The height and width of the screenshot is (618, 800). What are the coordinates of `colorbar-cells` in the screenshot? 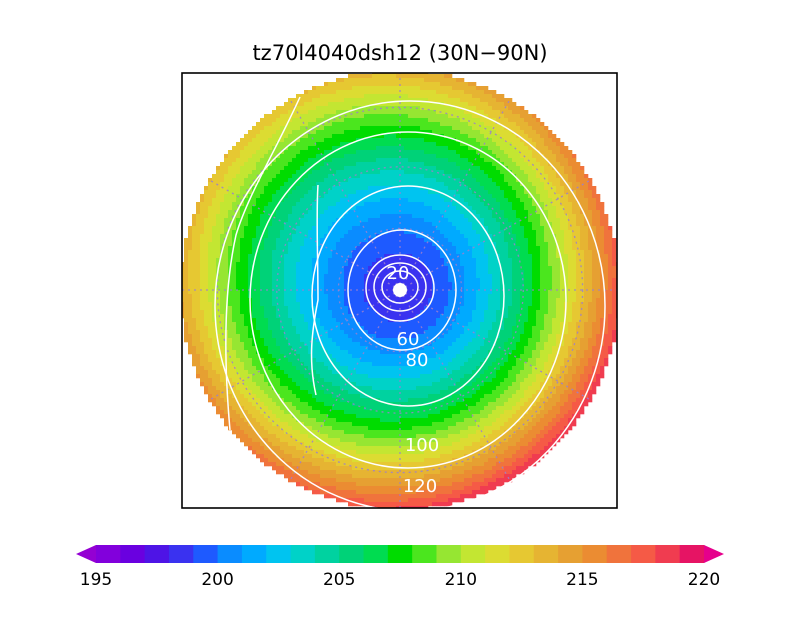 It's located at (400, 554).